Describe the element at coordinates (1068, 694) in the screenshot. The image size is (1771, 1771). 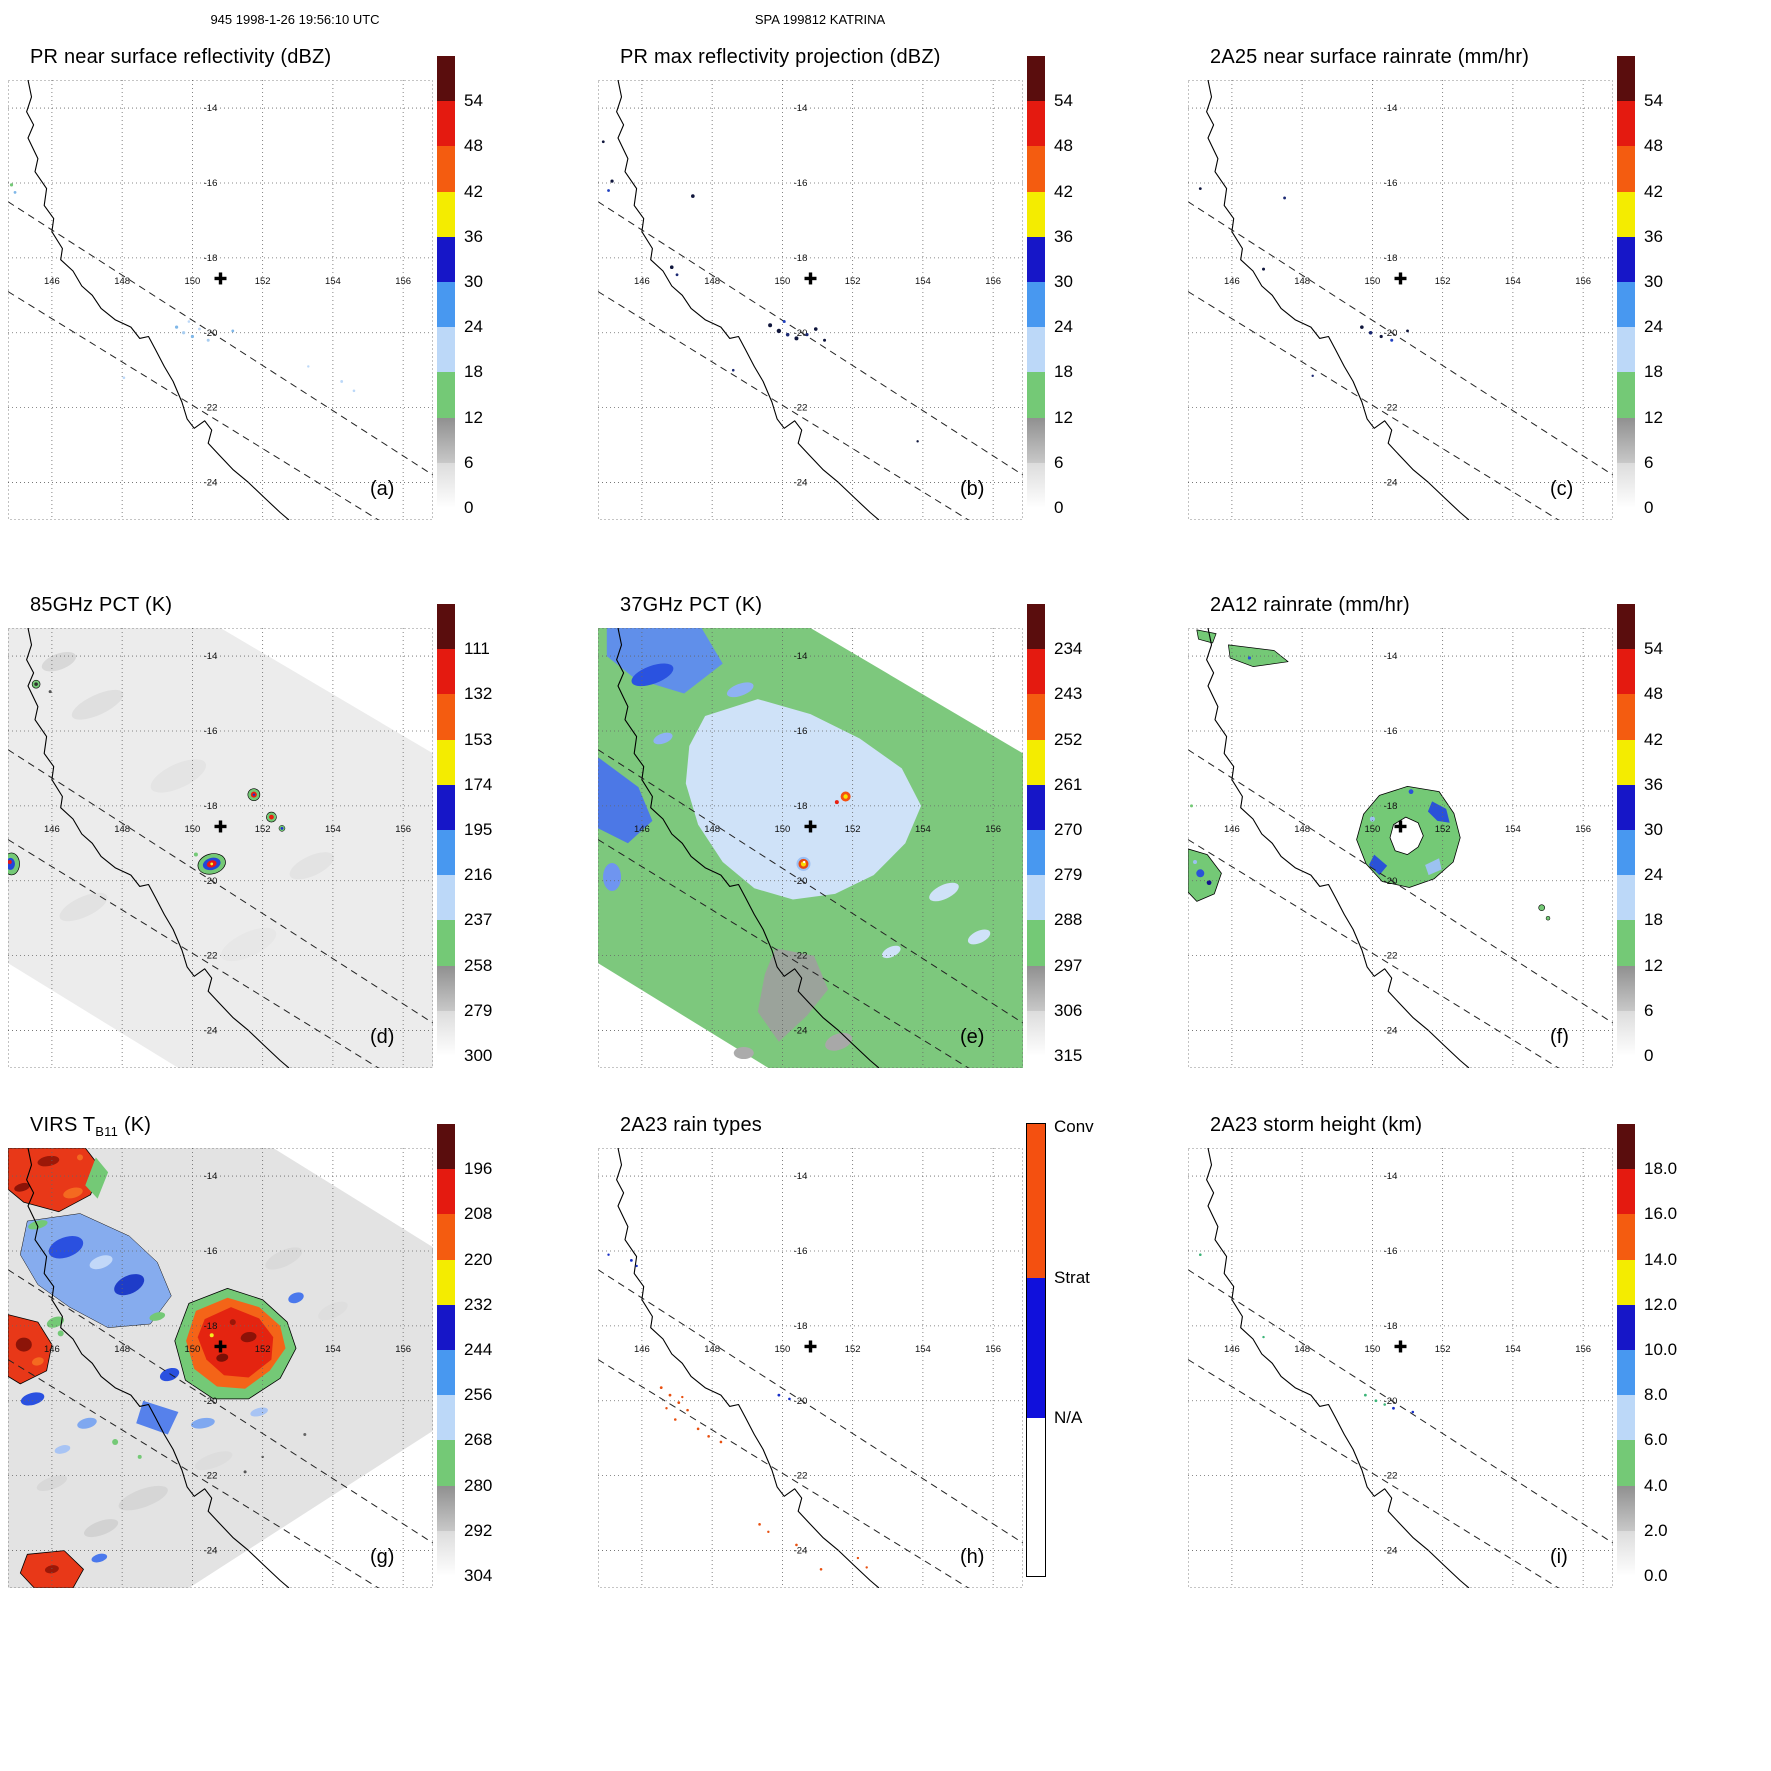
I see `colorbar-tick: 243` at that location.